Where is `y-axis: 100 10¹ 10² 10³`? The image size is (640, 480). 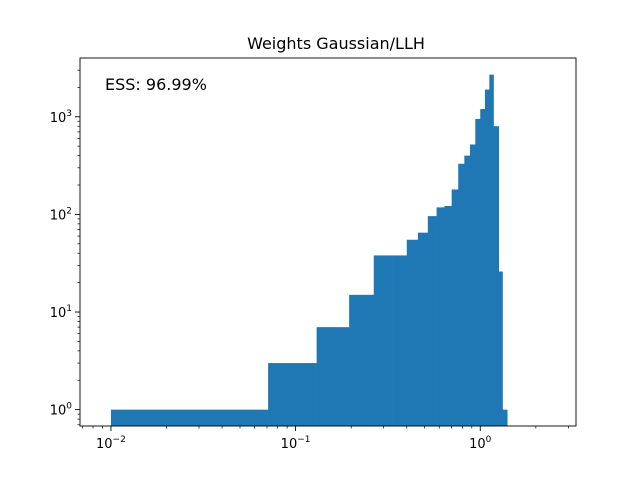 y-axis: 100 10¹ 10² 10³ is located at coordinates (65, 247).